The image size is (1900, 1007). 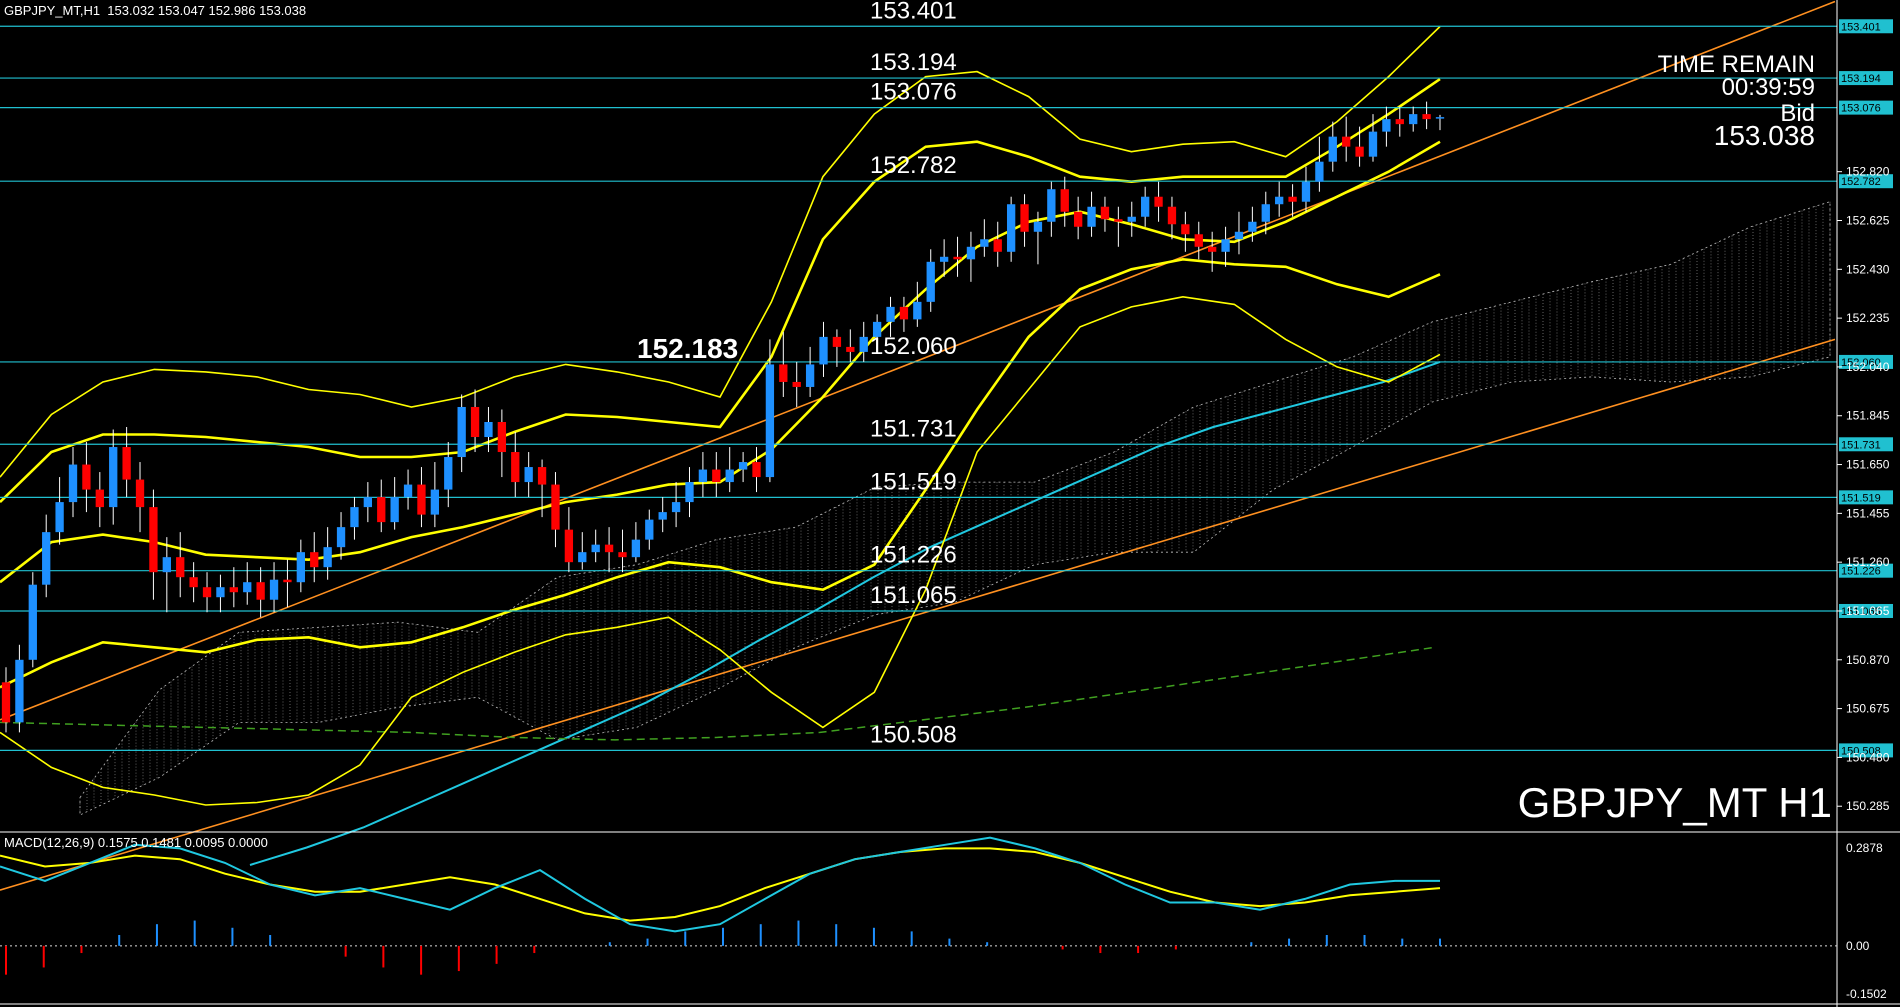 I want to click on level-price-tag-text: 150.508, so click(x=1861, y=751).